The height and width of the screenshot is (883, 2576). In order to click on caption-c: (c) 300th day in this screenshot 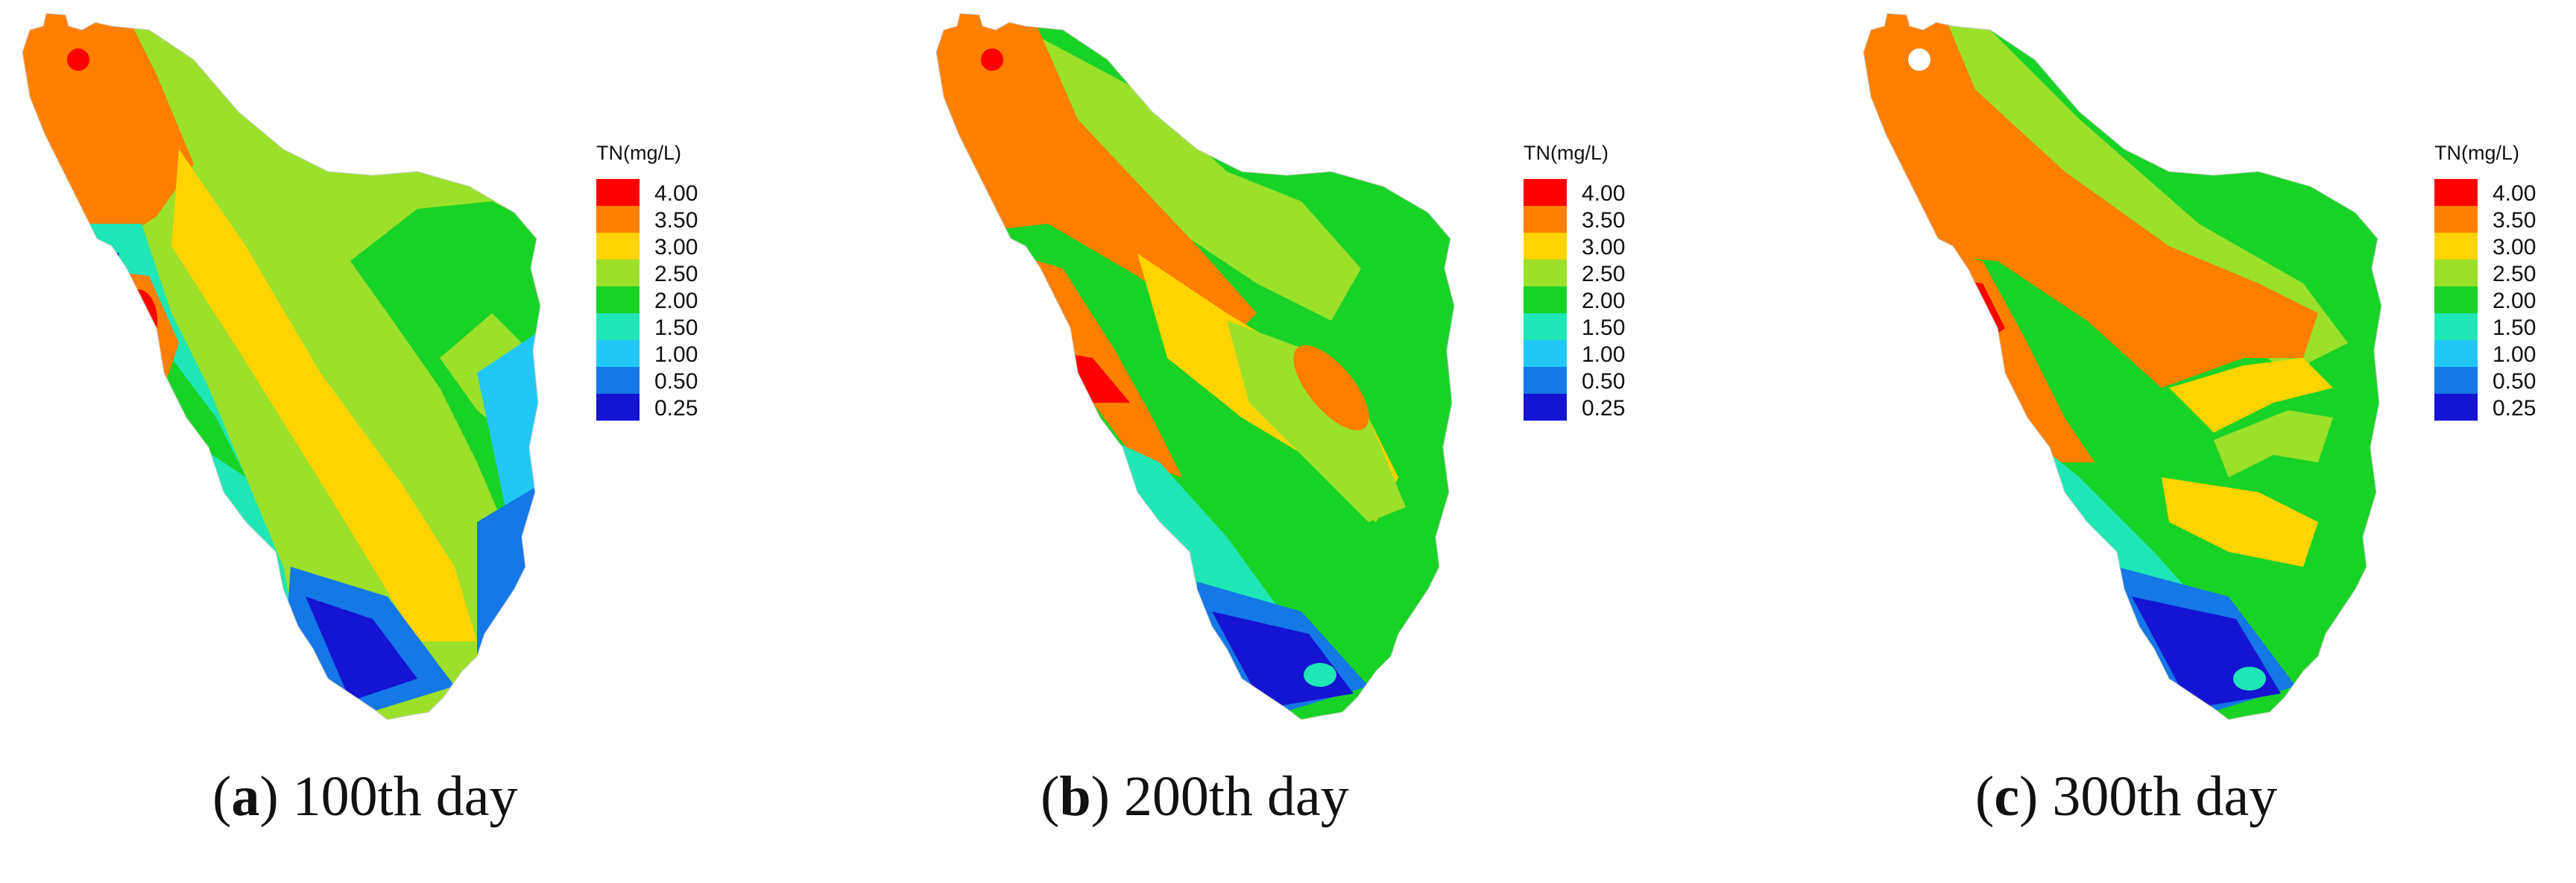, I will do `click(2126, 796)`.